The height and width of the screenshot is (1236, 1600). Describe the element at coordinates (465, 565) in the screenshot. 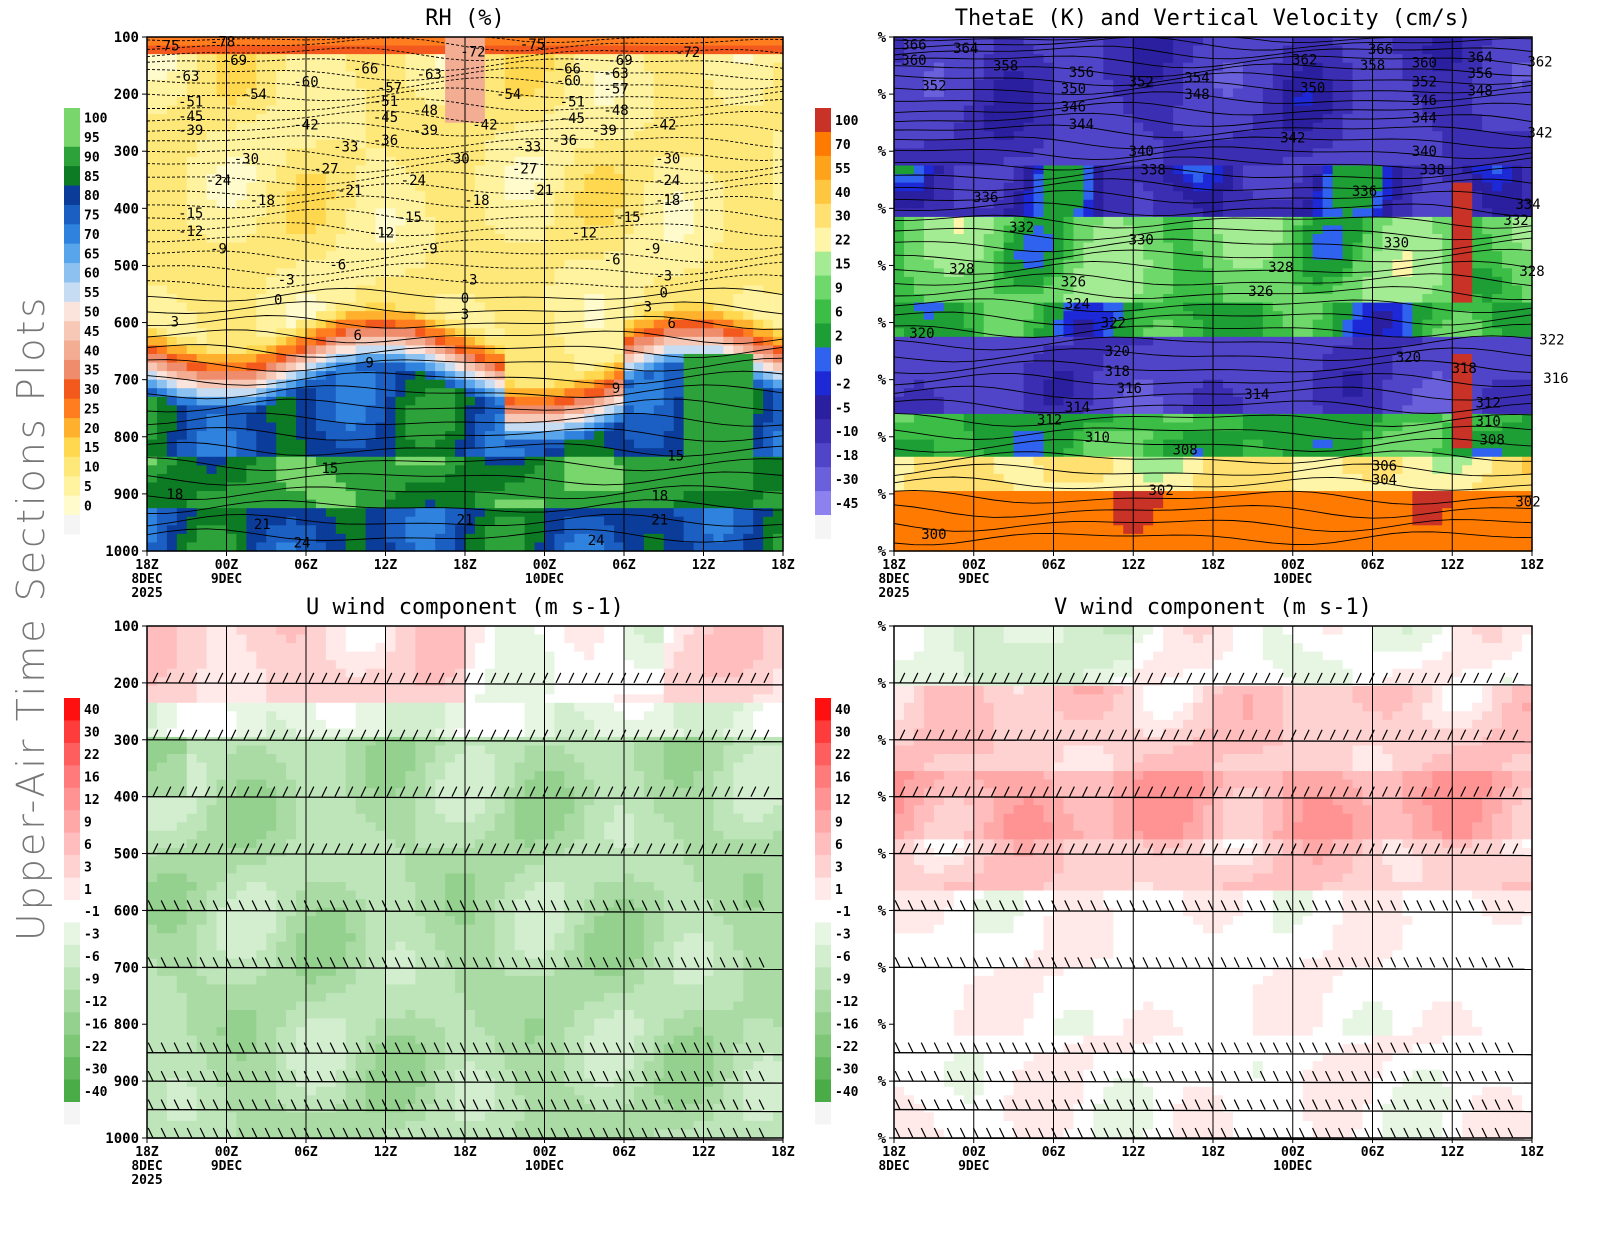

I see `x-tick-label: 18Z` at that location.